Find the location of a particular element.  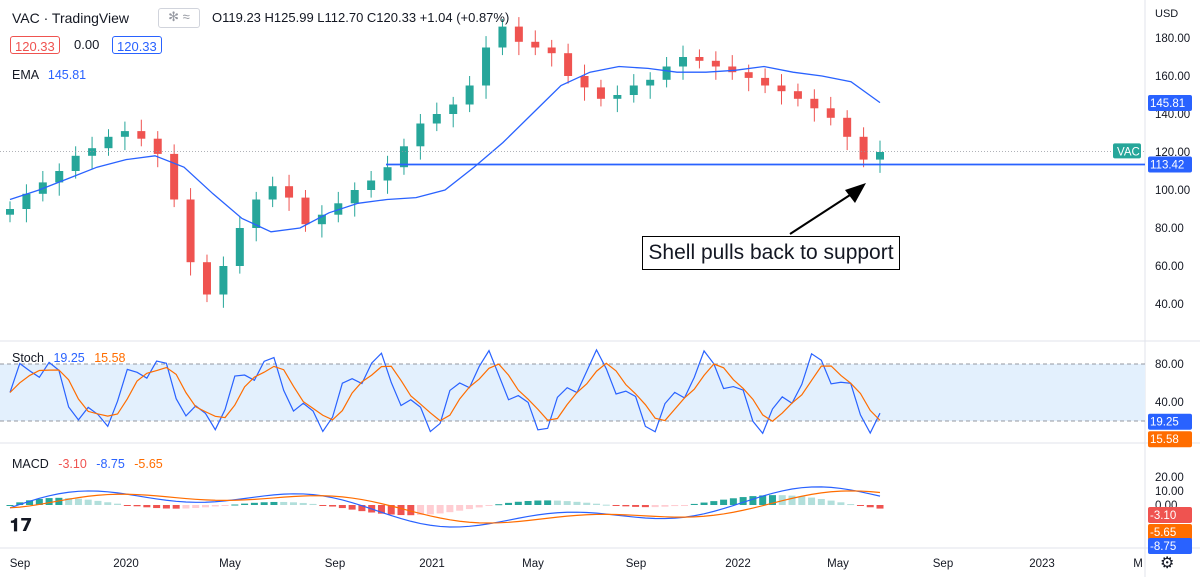

time-tick-label: 2020 is located at coordinates (126, 564).